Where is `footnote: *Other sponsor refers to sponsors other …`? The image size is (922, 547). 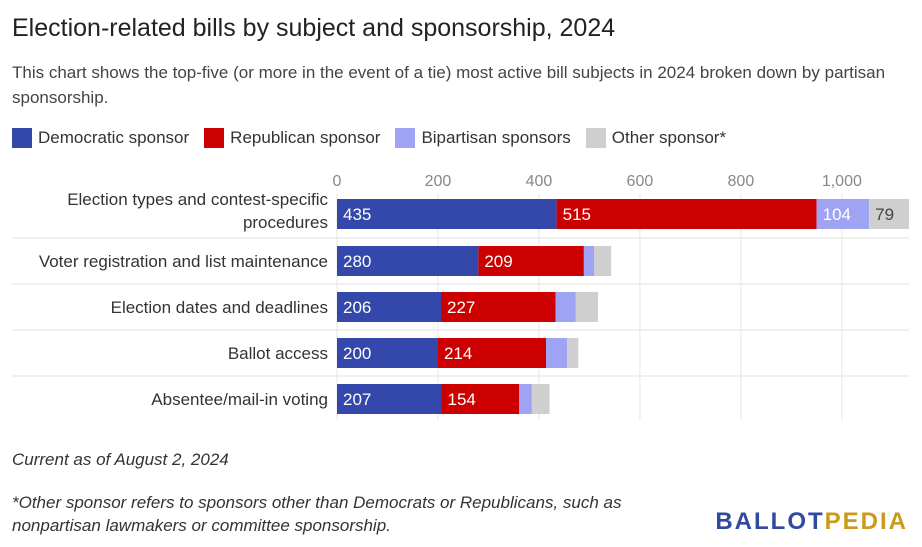
footnote: *Other sponsor refers to sponsors other … is located at coordinates (317, 514).